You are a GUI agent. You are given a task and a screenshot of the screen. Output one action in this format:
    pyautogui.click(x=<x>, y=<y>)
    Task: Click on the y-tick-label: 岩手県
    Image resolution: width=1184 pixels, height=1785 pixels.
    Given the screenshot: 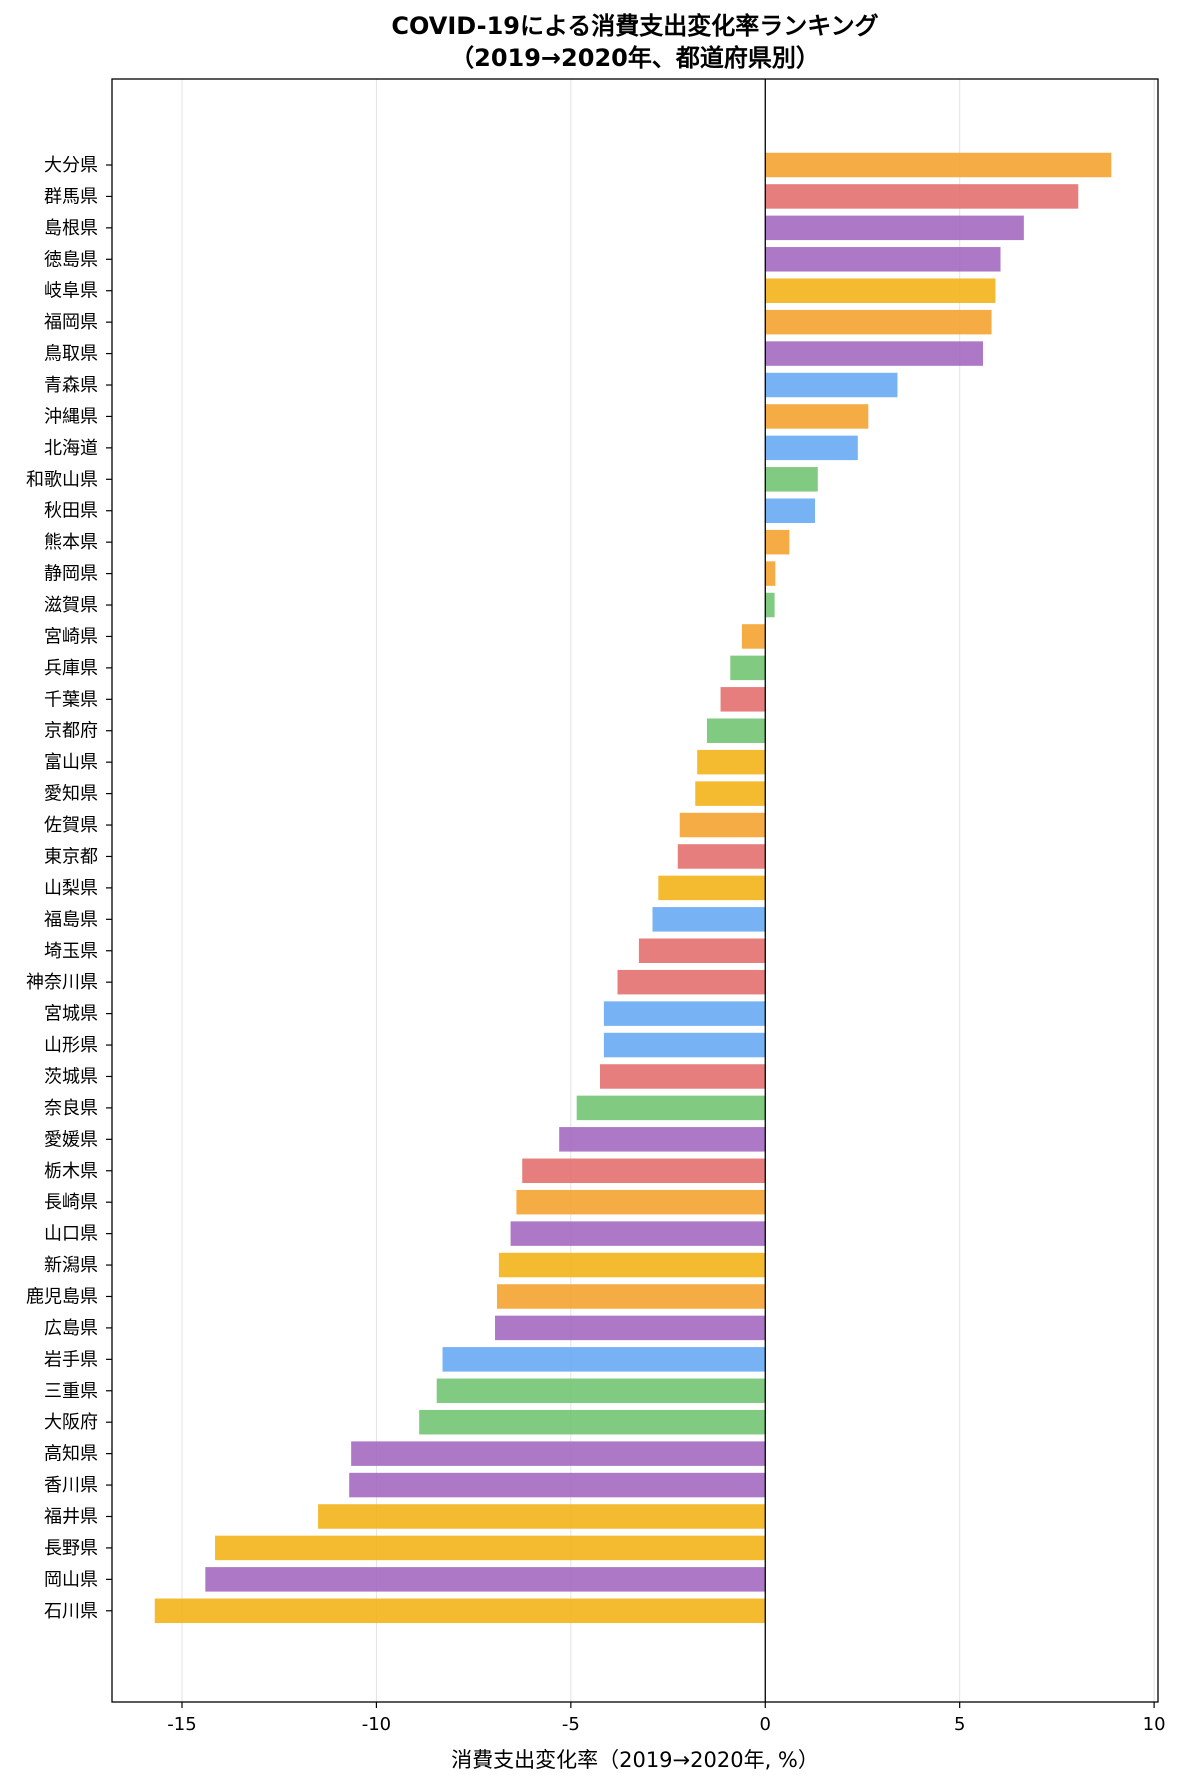 What is the action you would take?
    pyautogui.click(x=71, y=1359)
    